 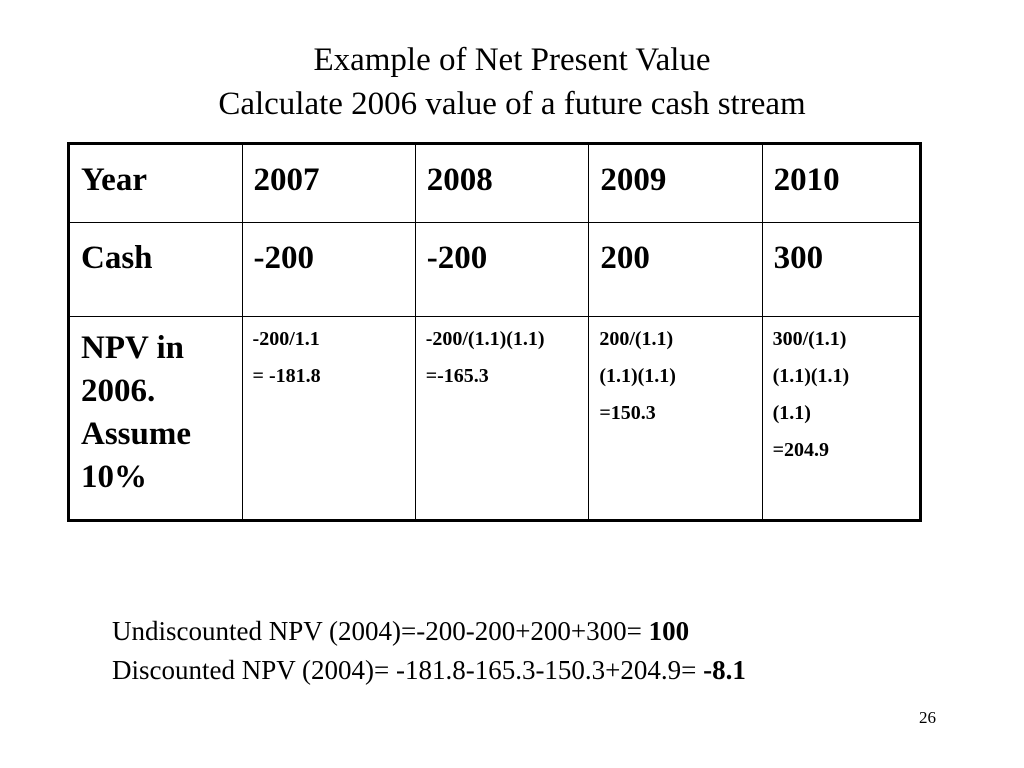 I want to click on npv-label-line: 10%, so click(x=114, y=477).